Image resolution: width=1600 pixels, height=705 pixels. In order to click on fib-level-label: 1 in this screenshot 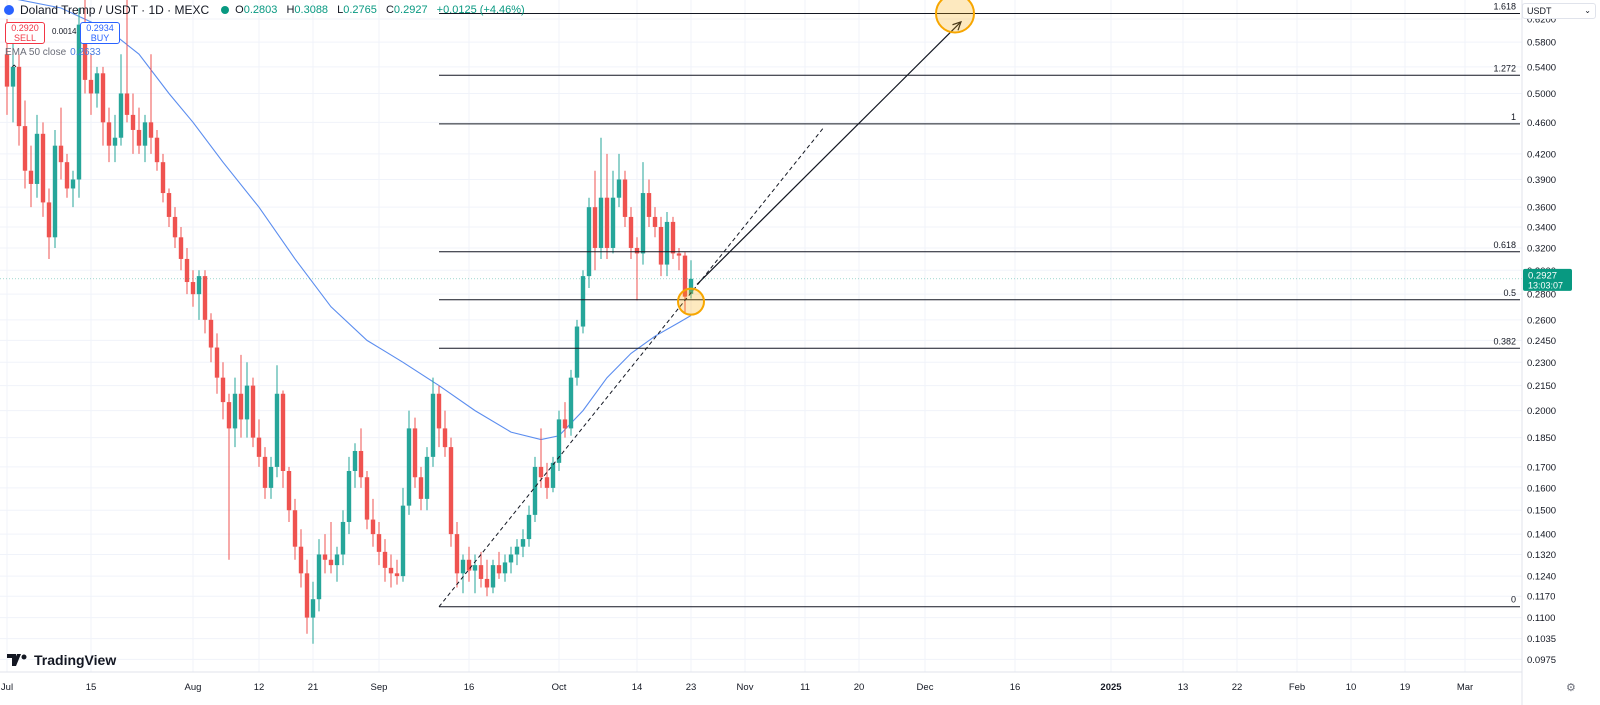, I will do `click(1513, 117)`.